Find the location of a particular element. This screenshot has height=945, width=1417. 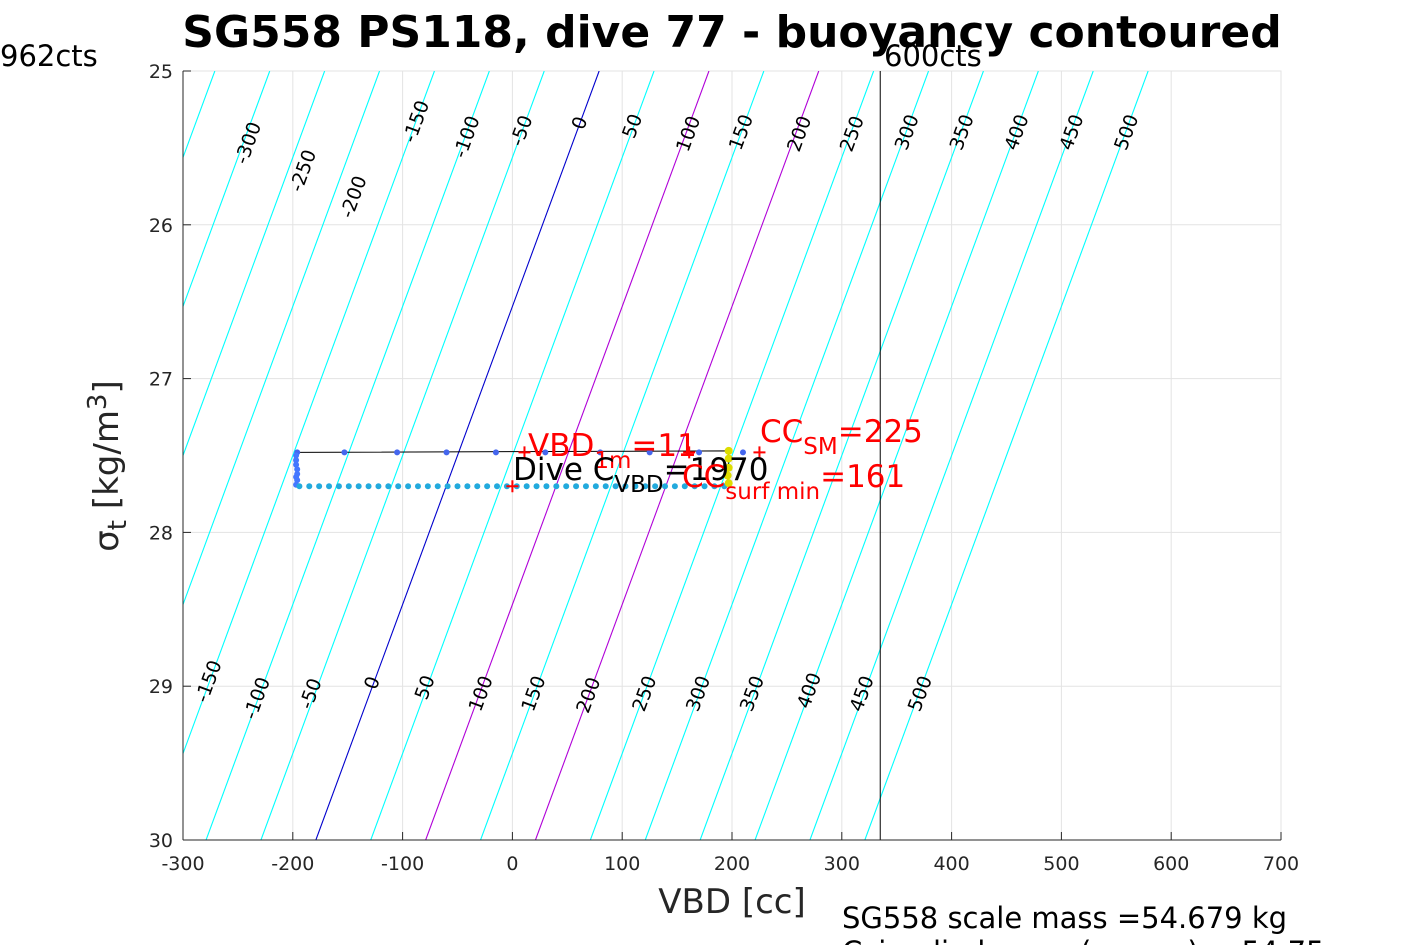

footer-scale-mass: SG558 scale mass =54.679 kg is located at coordinates (1064, 918).